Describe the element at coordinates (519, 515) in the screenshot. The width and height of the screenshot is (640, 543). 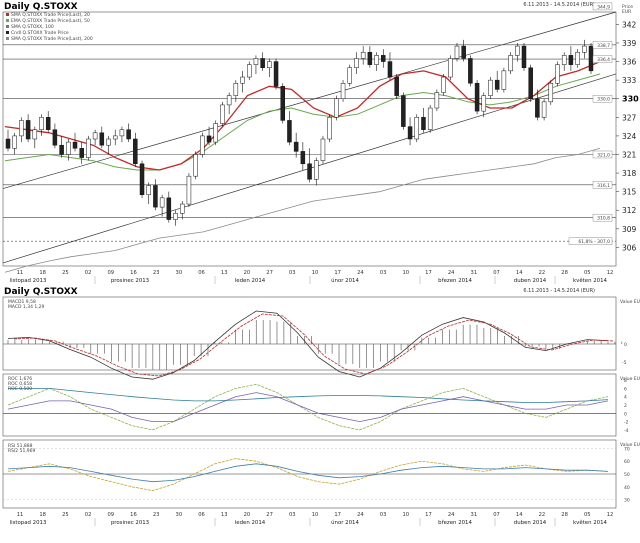
I see `x-tick-label: 14` at that location.